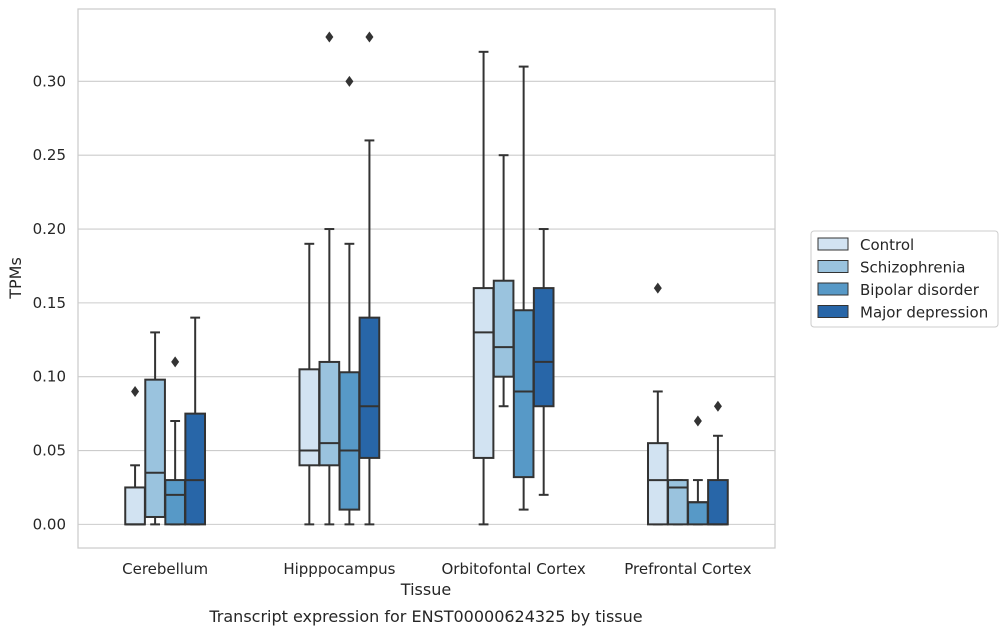 The image size is (1007, 634). I want to click on y-tick-label: 0.30, so click(49, 81).